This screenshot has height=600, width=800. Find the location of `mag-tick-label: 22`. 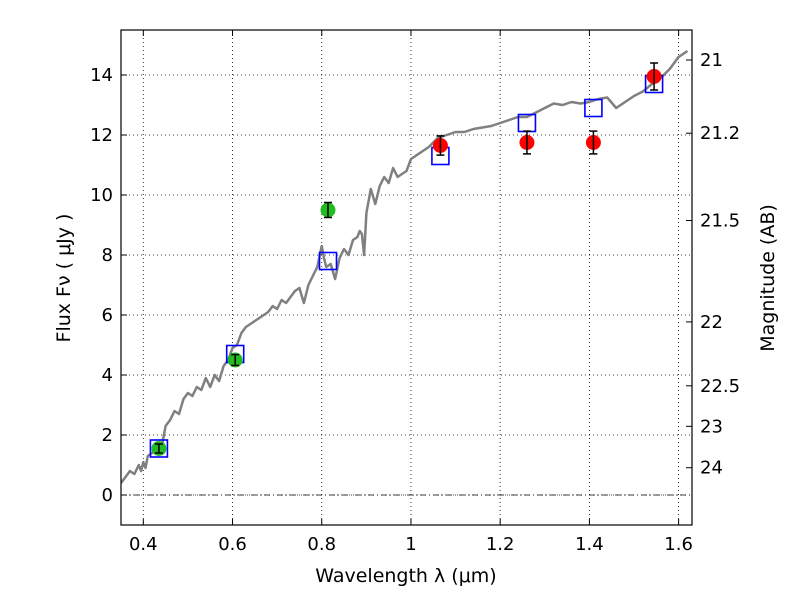

mag-tick-label: 22 is located at coordinates (711, 322).